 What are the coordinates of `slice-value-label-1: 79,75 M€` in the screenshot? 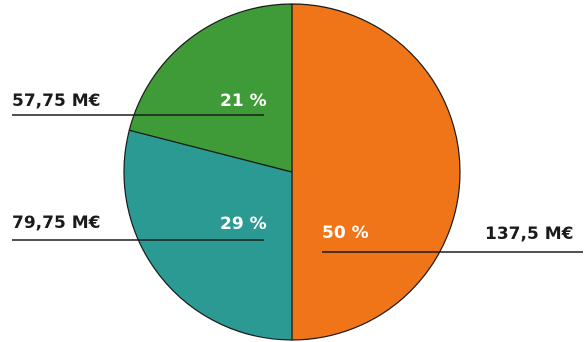 It's located at (56, 223).